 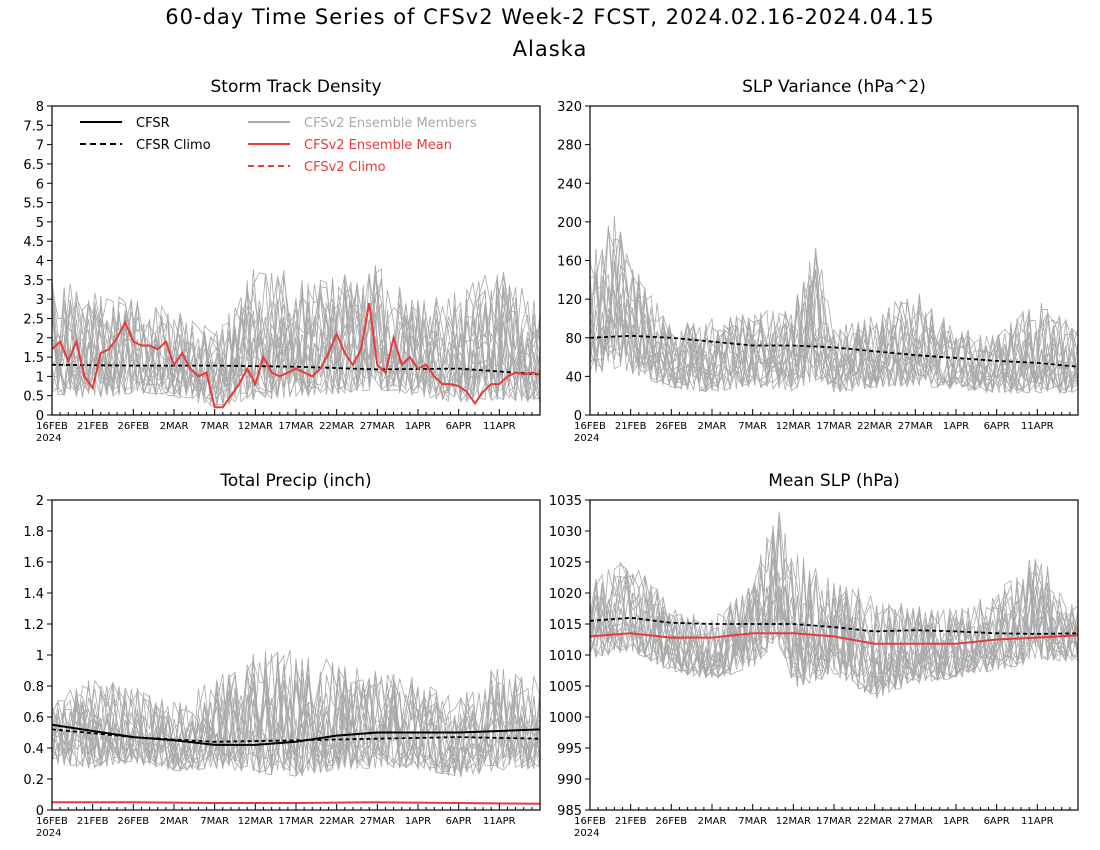 What do you see at coordinates (378, 145) in the screenshot?
I see `legend-label: CFSv2 Ensemble Mean` at bounding box center [378, 145].